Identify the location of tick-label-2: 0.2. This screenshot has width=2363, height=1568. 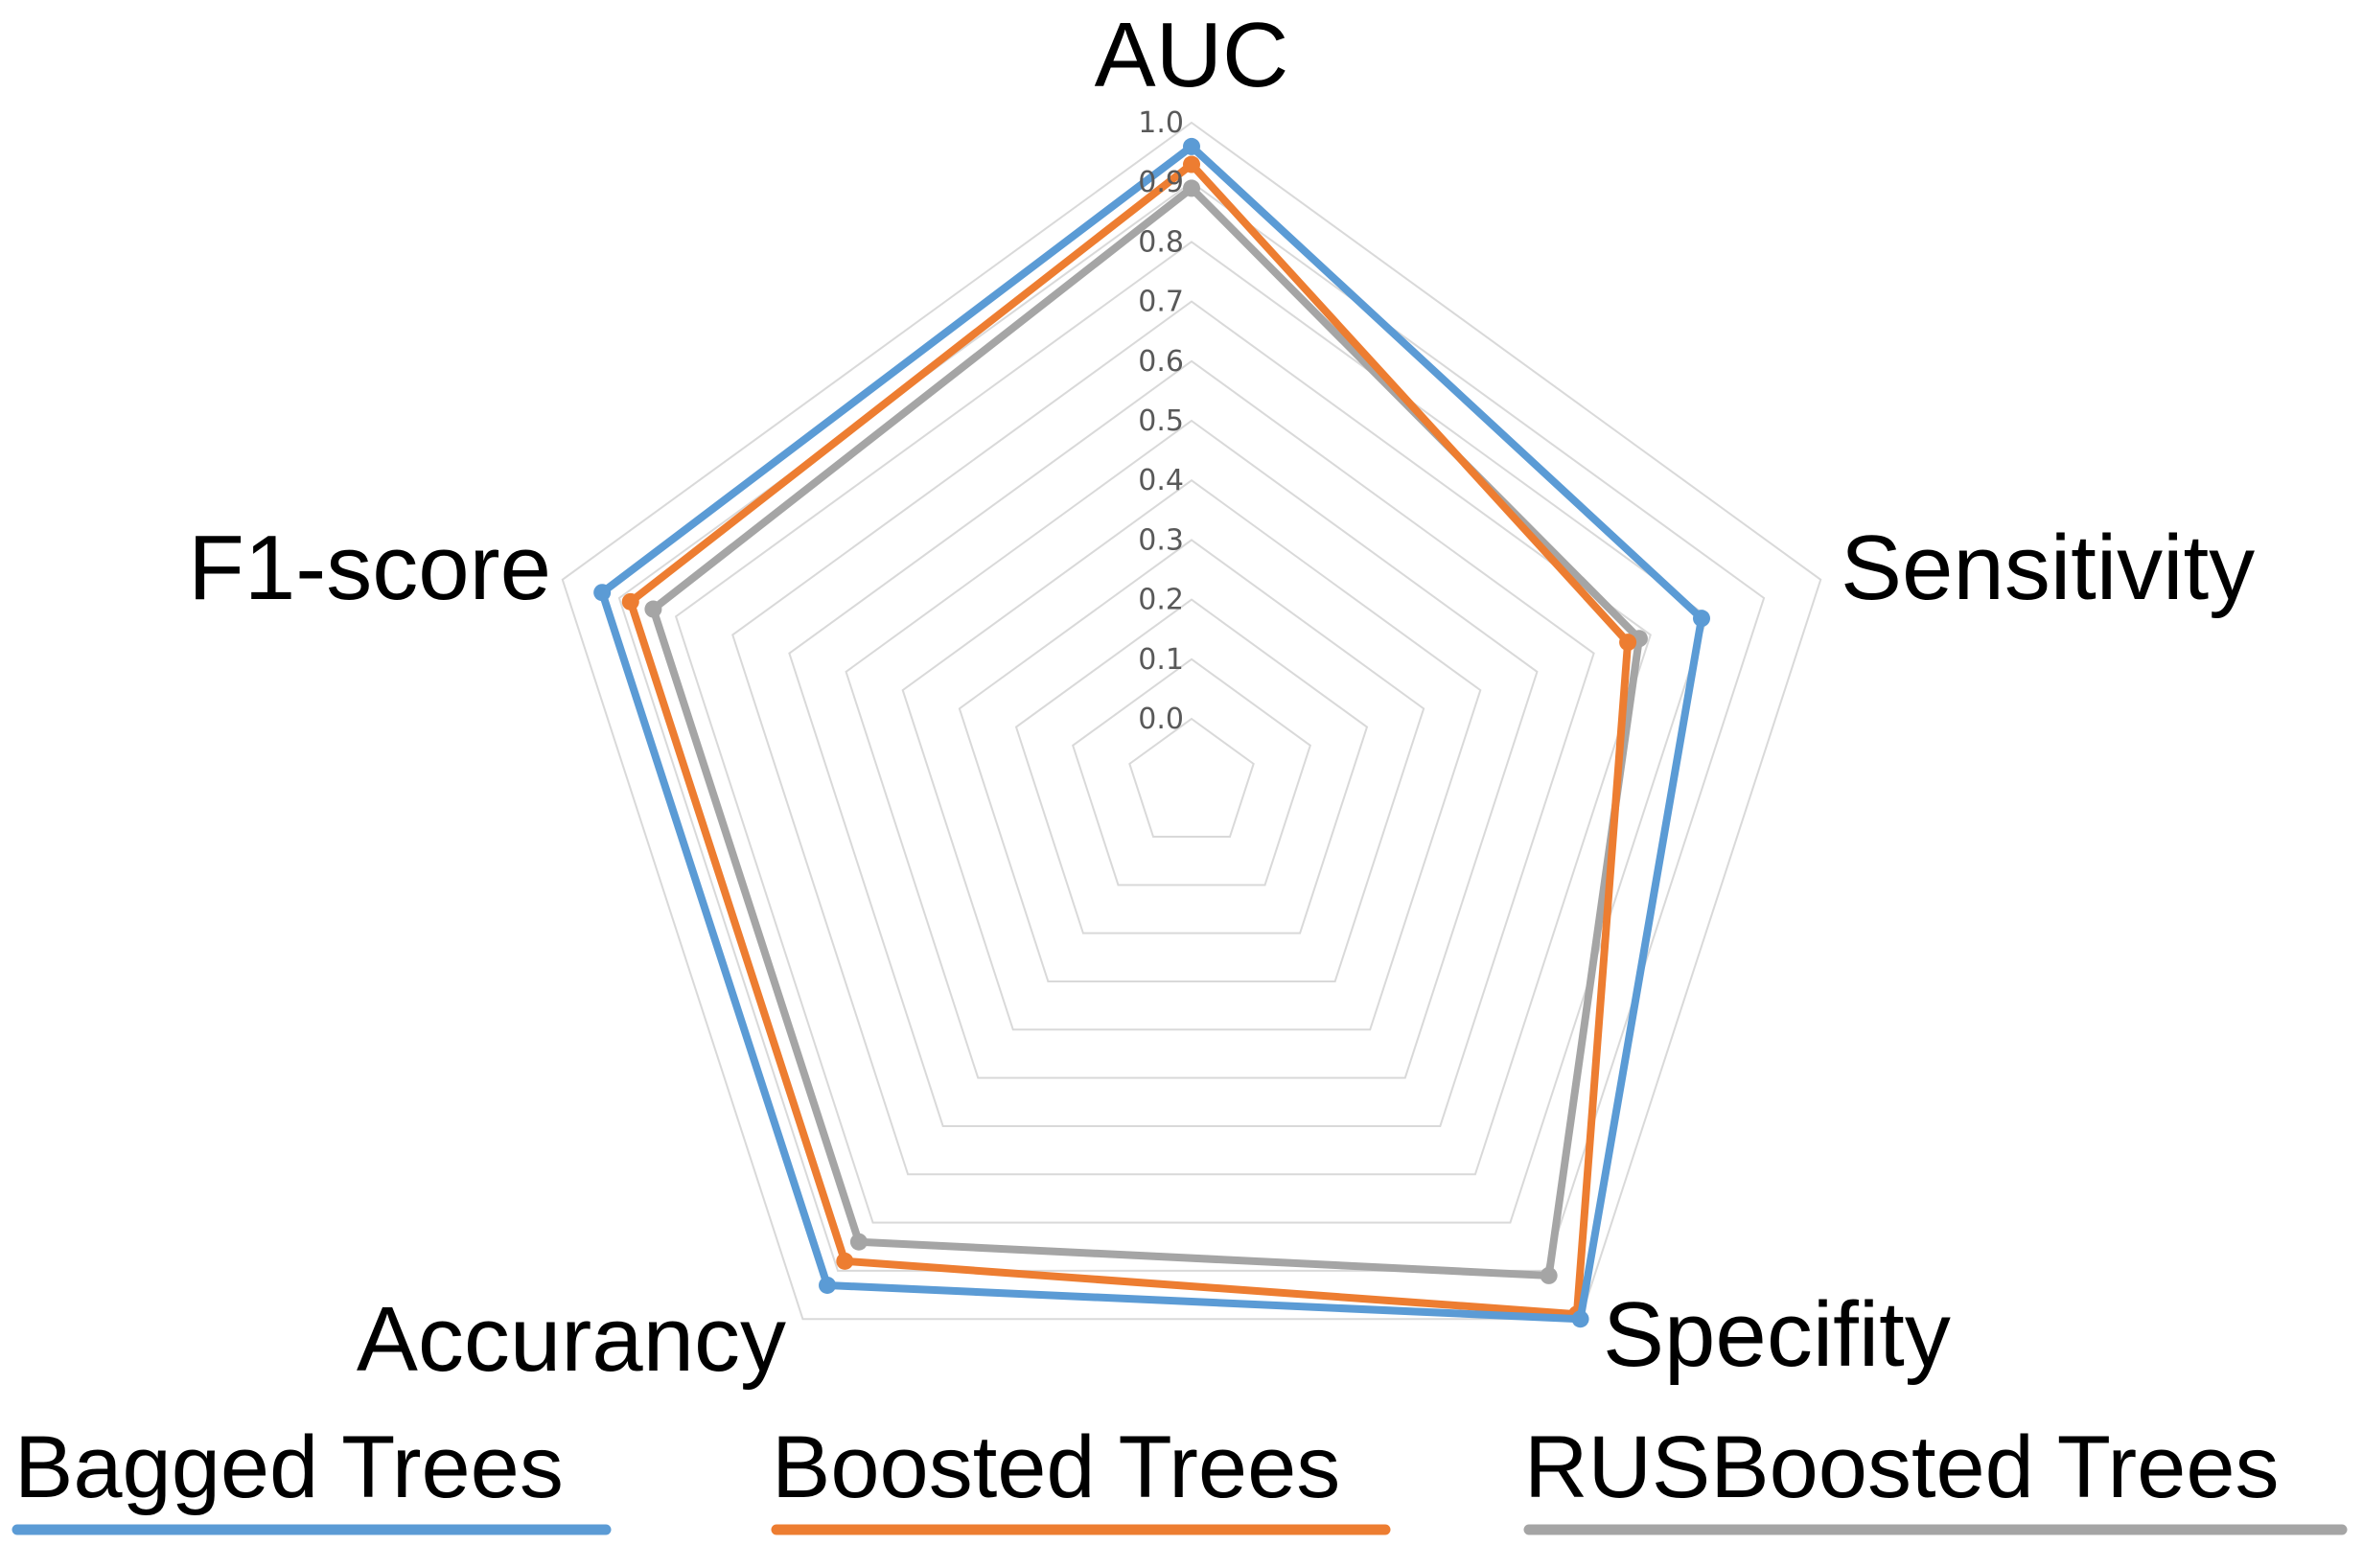
(1161, 600).